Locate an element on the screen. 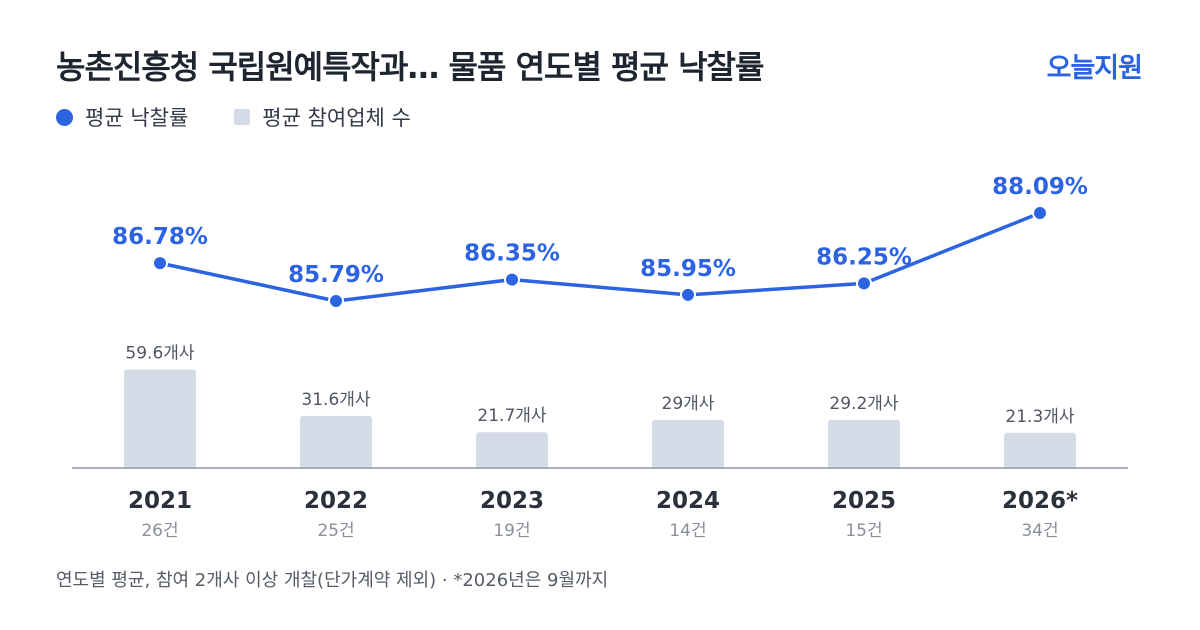 The image size is (1200, 630). count-label: 14건 is located at coordinates (687, 531).